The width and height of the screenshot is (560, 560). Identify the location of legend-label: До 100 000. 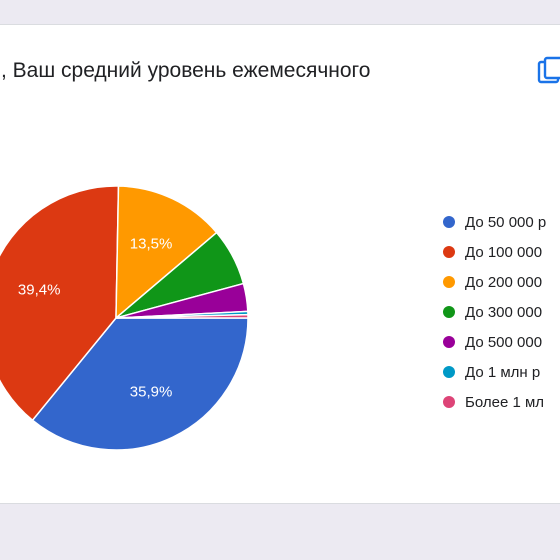
(504, 252).